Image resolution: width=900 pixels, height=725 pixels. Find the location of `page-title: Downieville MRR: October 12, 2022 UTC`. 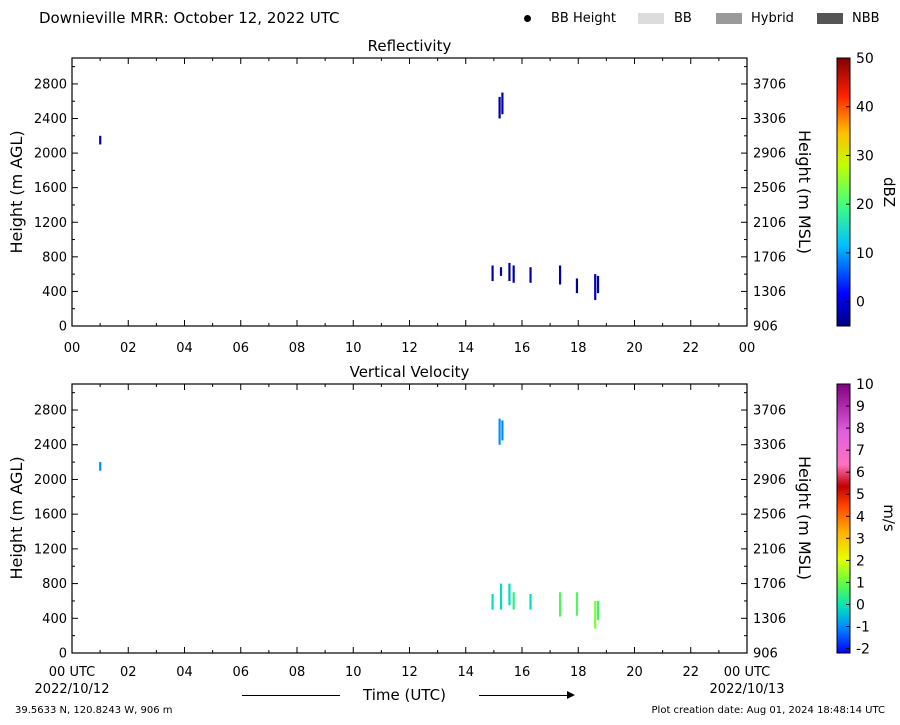

page-title: Downieville MRR: October 12, 2022 UTC is located at coordinates (189, 18).